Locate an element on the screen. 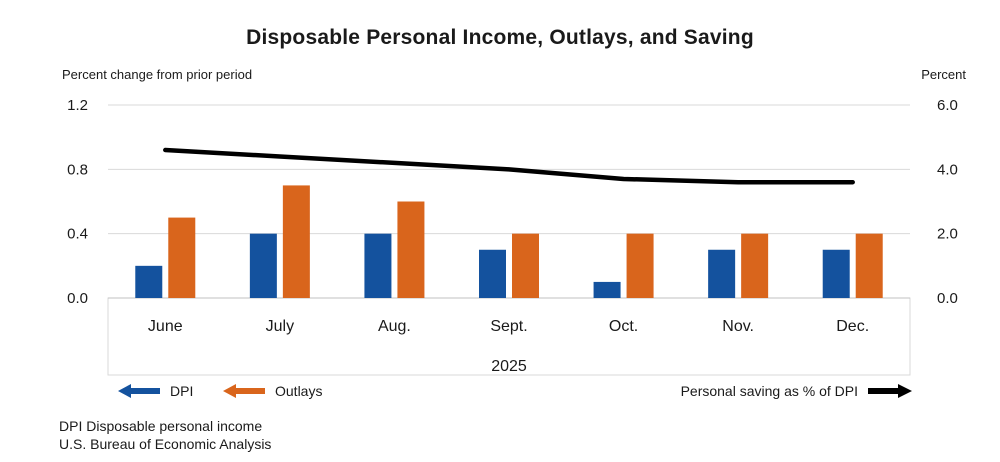  left-axis-unit-label: Percent change from prior period is located at coordinates (157, 74).